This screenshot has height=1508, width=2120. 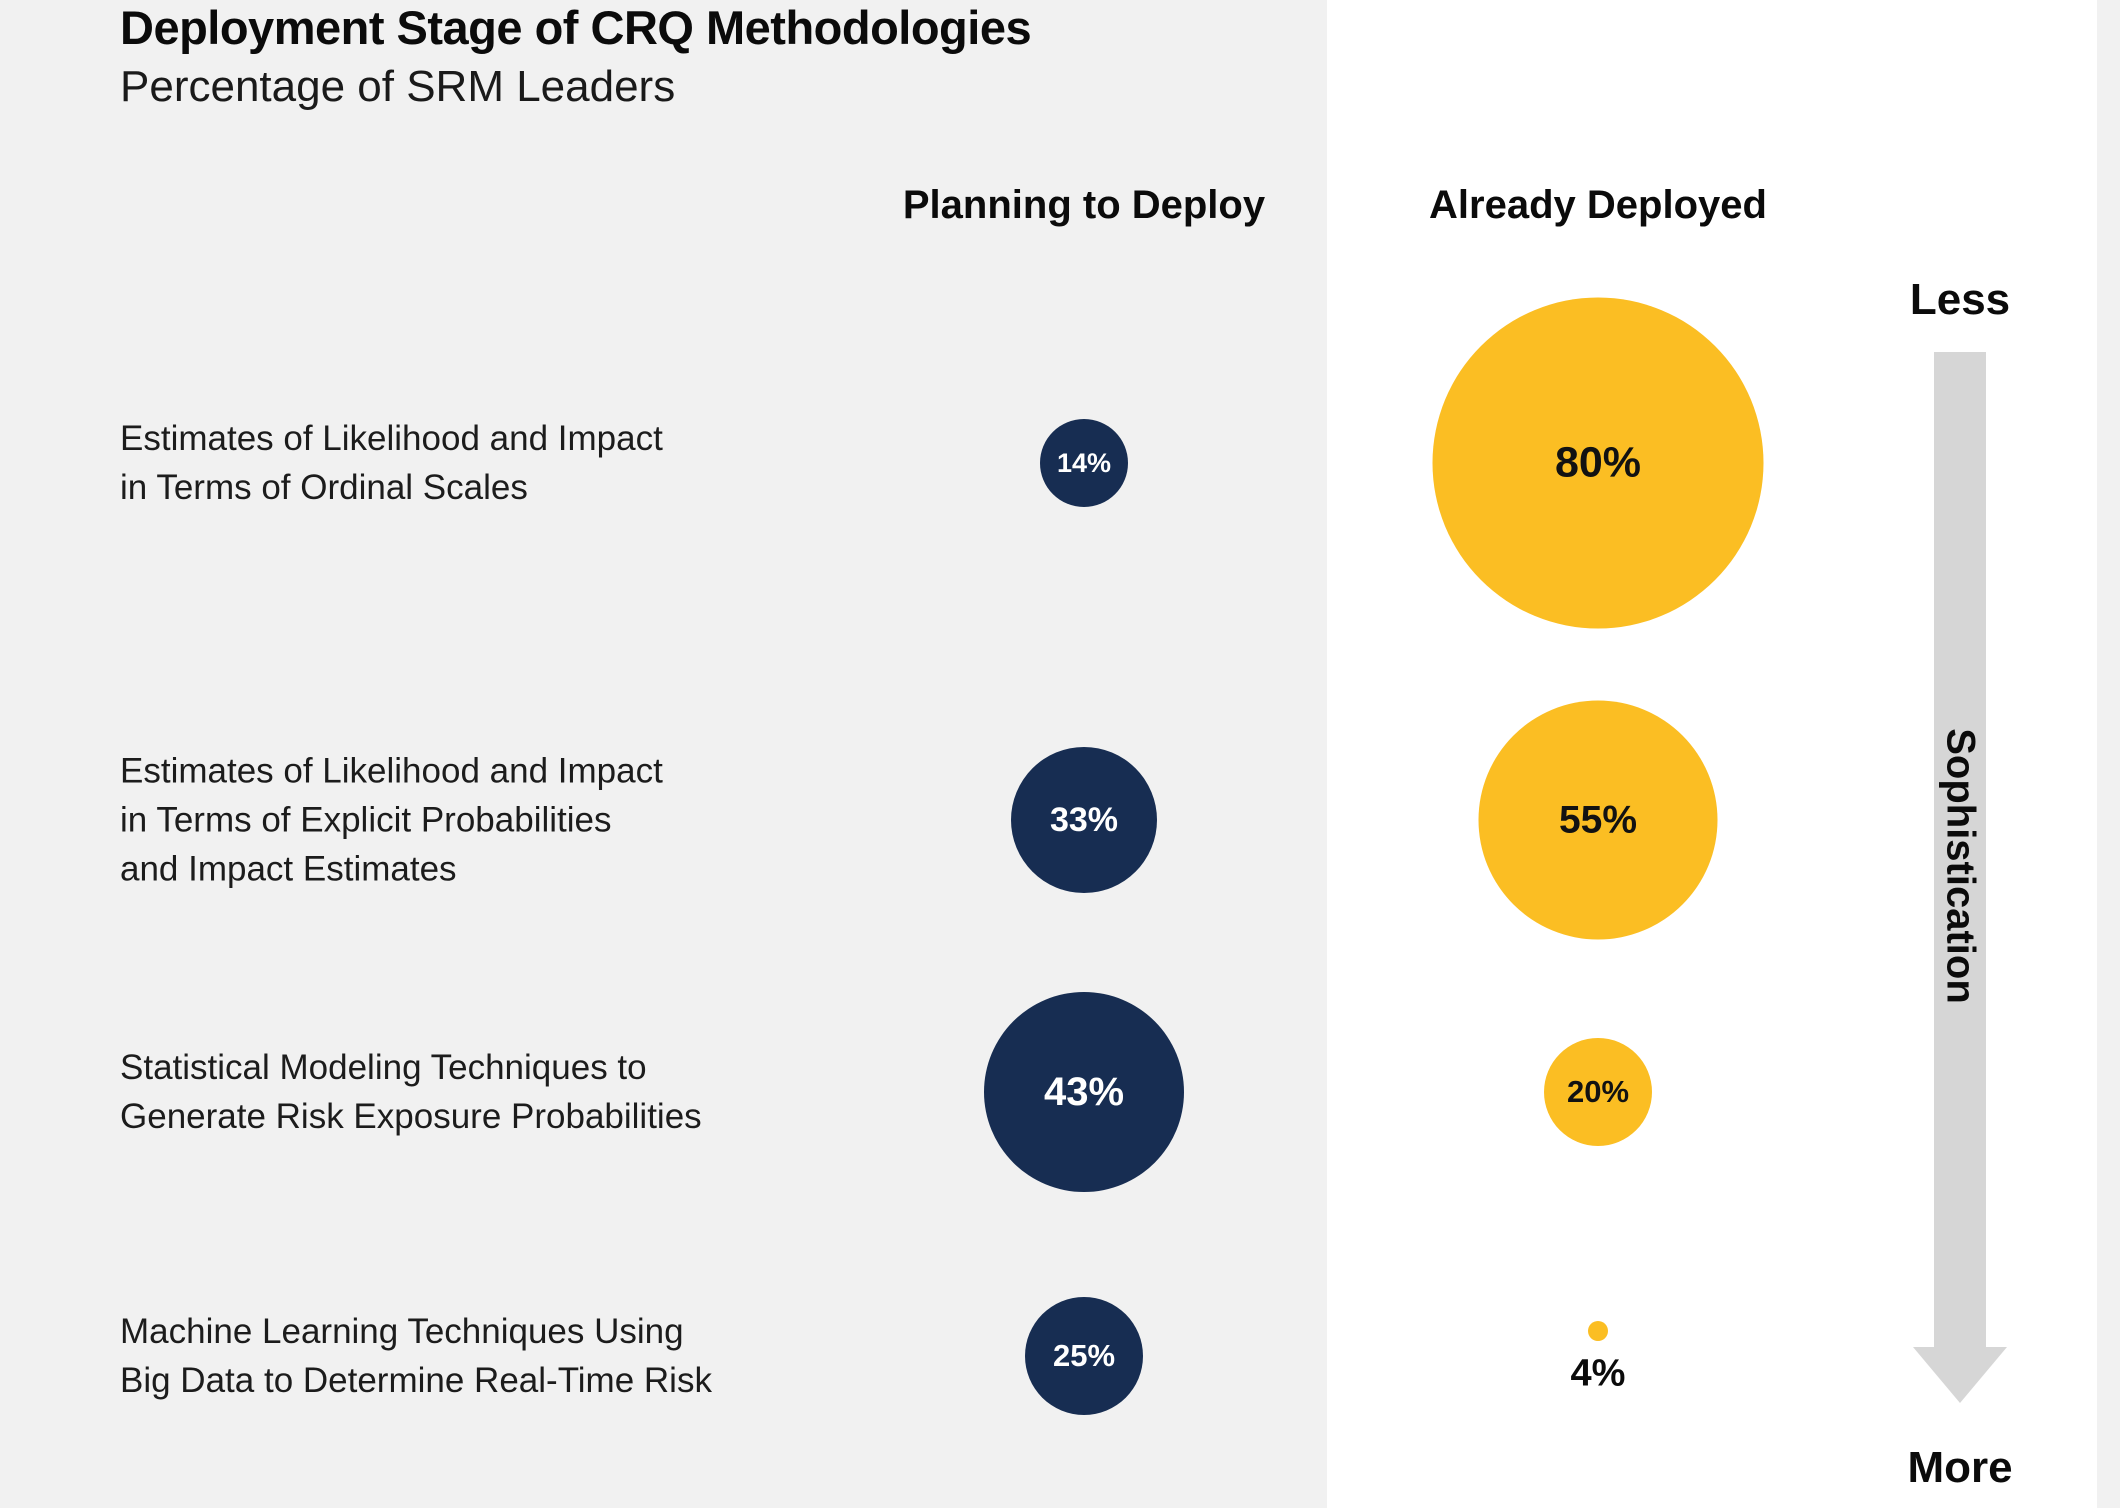 What do you see at coordinates (402, 1331) in the screenshot?
I see `row-label-line: Machine Learning Techniques Using` at bounding box center [402, 1331].